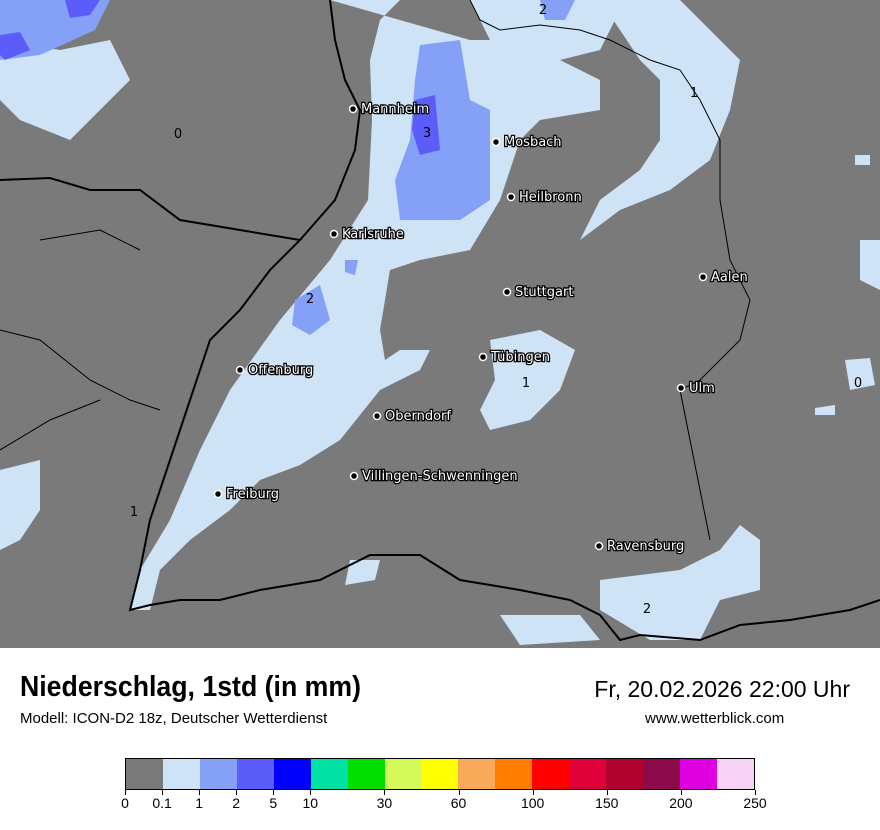 Image resolution: width=880 pixels, height=830 pixels. What do you see at coordinates (715, 718) in the screenshot?
I see `website-link: www.wetterblick.com` at bounding box center [715, 718].